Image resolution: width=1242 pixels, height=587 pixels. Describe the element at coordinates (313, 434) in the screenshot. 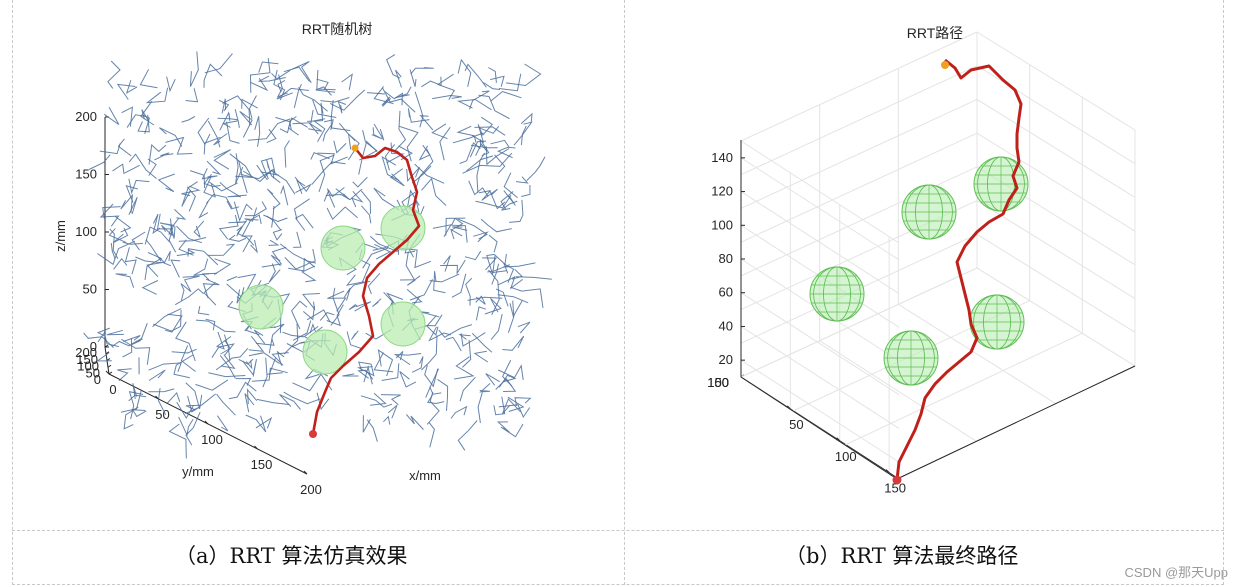

I see `start-point` at that location.